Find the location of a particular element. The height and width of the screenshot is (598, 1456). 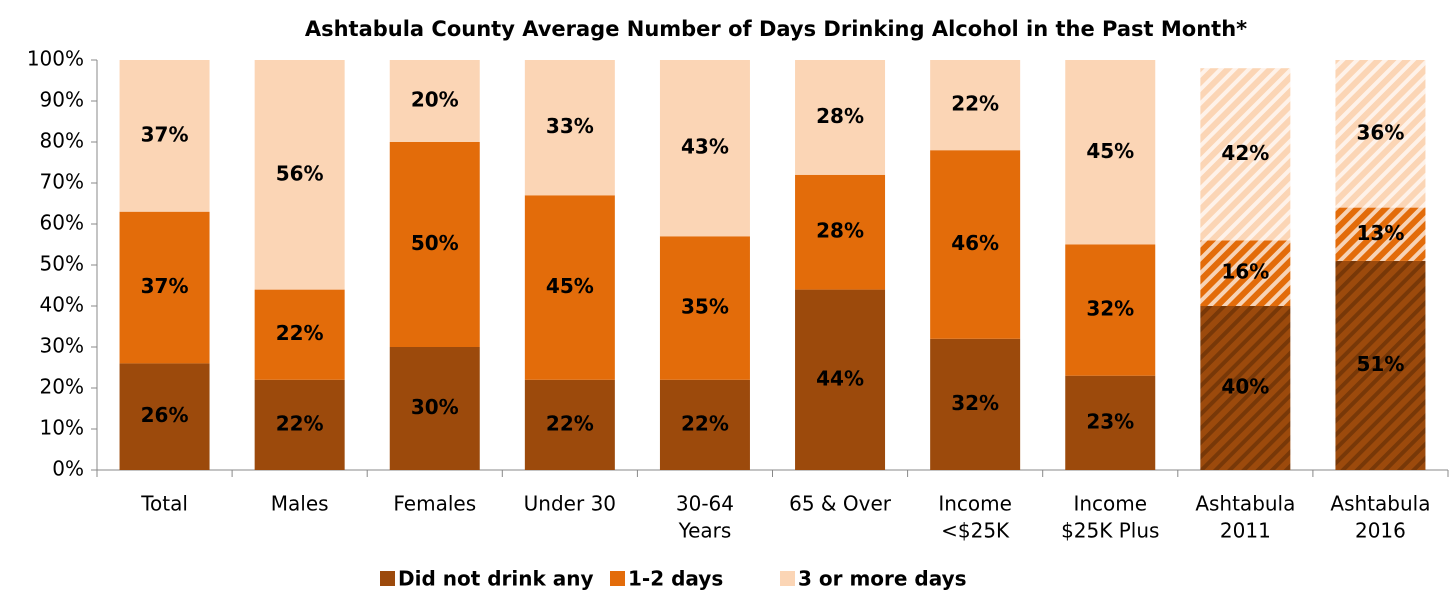

data-label: 40% is located at coordinates (1245, 387).